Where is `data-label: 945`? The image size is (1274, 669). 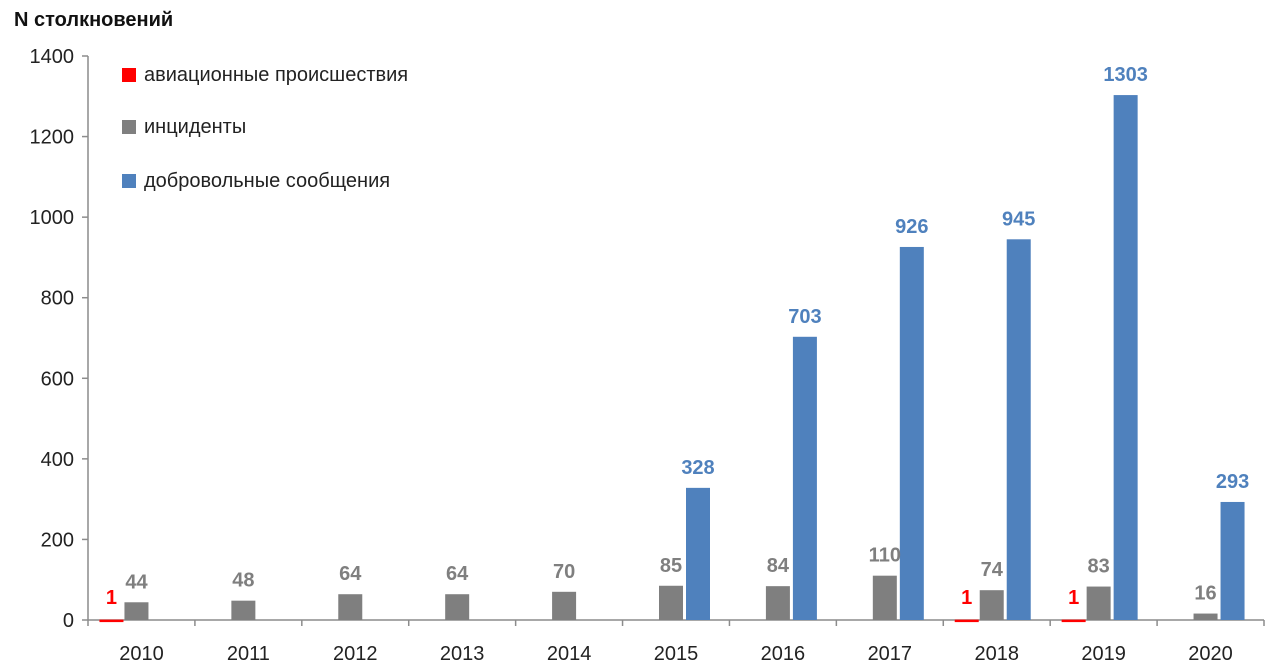 data-label: 945 is located at coordinates (1018, 219).